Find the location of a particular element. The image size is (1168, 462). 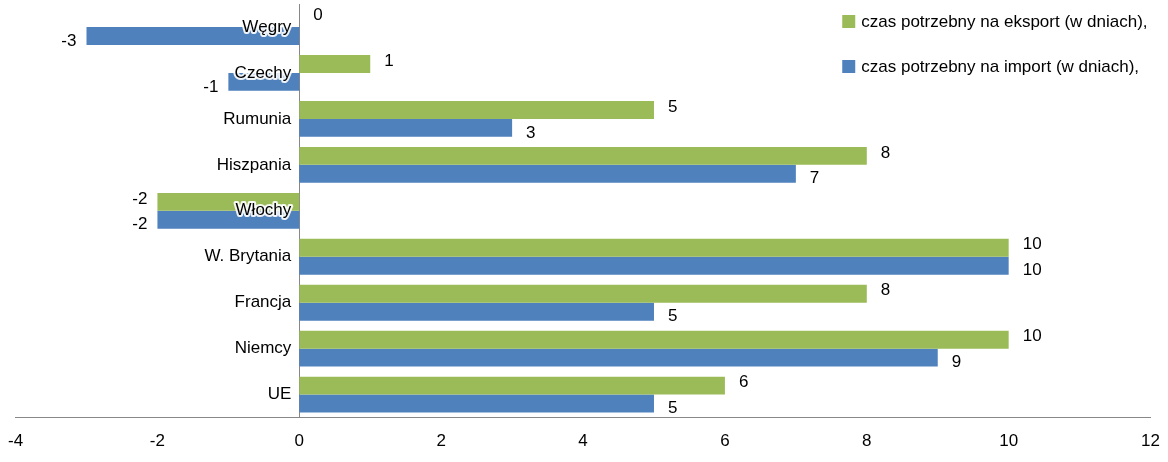

y-tick-label: Włochy is located at coordinates (263, 210).